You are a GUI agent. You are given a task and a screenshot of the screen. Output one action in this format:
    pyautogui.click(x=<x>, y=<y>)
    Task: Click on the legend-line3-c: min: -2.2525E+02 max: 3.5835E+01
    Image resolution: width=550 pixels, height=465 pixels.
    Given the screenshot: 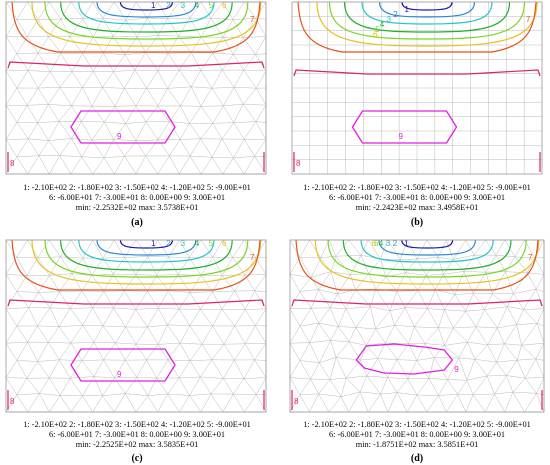 What is the action you would take?
    pyautogui.click(x=137, y=444)
    